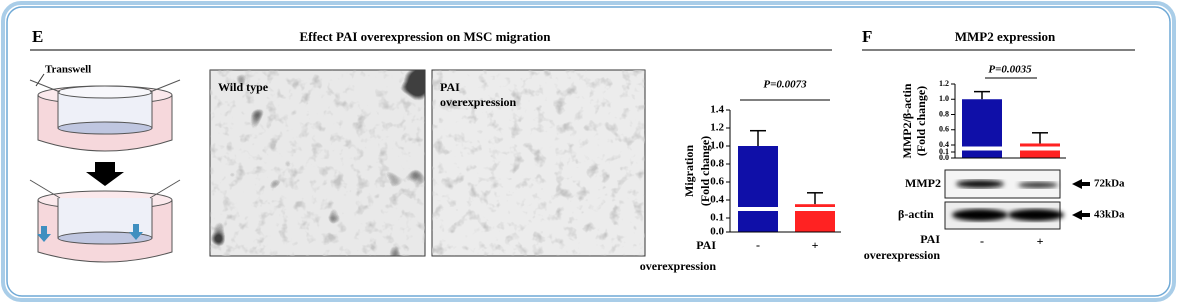 Image resolution: width=1177 pixels, height=303 pixels. Describe the element at coordinates (867, 36) in the screenshot. I see `panel-label: F` at that location.